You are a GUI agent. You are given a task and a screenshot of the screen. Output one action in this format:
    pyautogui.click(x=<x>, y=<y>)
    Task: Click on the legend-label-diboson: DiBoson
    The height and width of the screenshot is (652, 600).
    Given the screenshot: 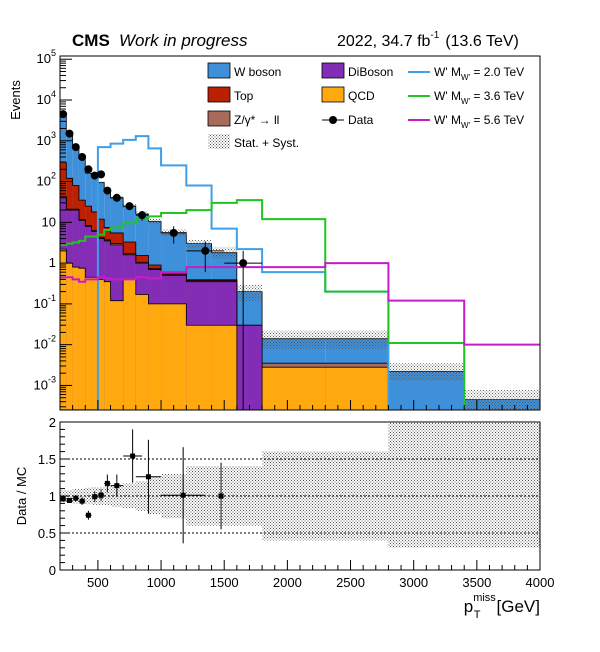 What is the action you would take?
    pyautogui.click(x=370, y=72)
    